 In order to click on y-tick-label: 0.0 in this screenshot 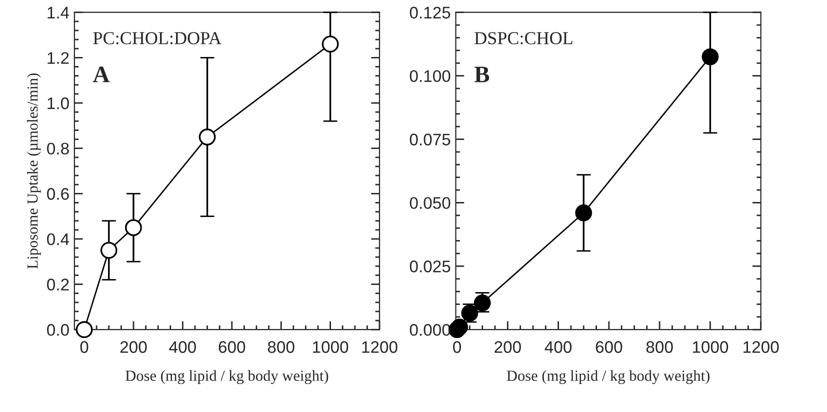, I will do `click(58, 330)`.